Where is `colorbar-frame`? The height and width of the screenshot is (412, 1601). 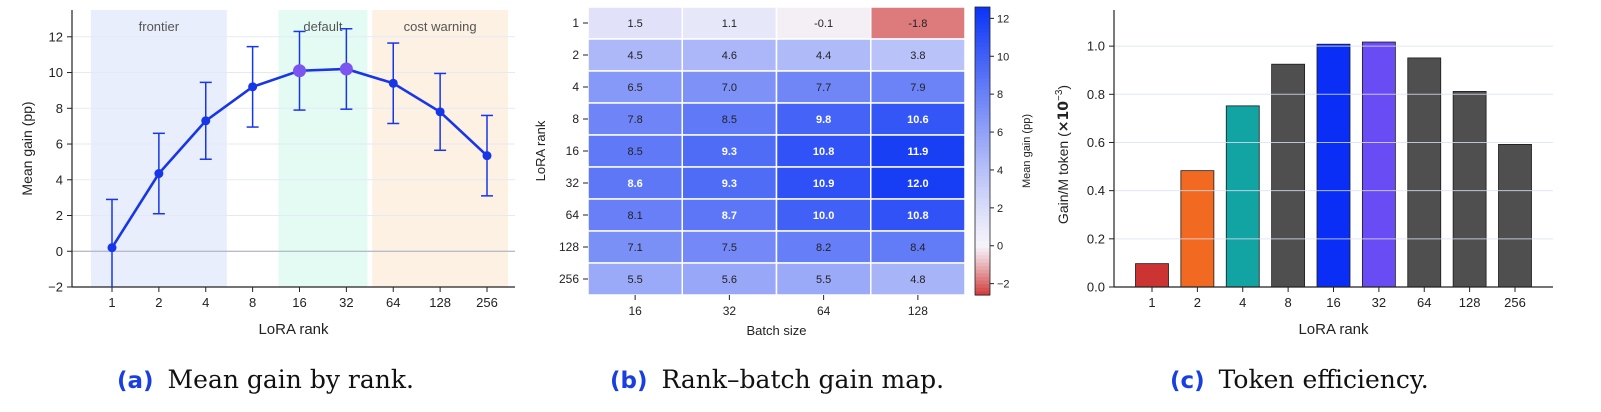
colorbar-frame is located at coordinates (982, 151).